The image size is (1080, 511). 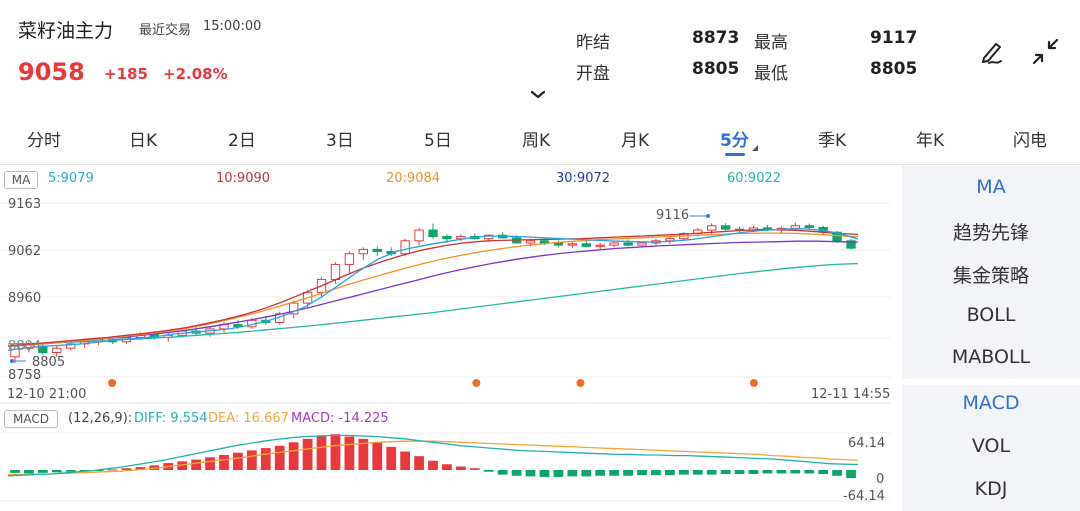 I want to click on ma-indicator-badge: MA, so click(x=21, y=180).